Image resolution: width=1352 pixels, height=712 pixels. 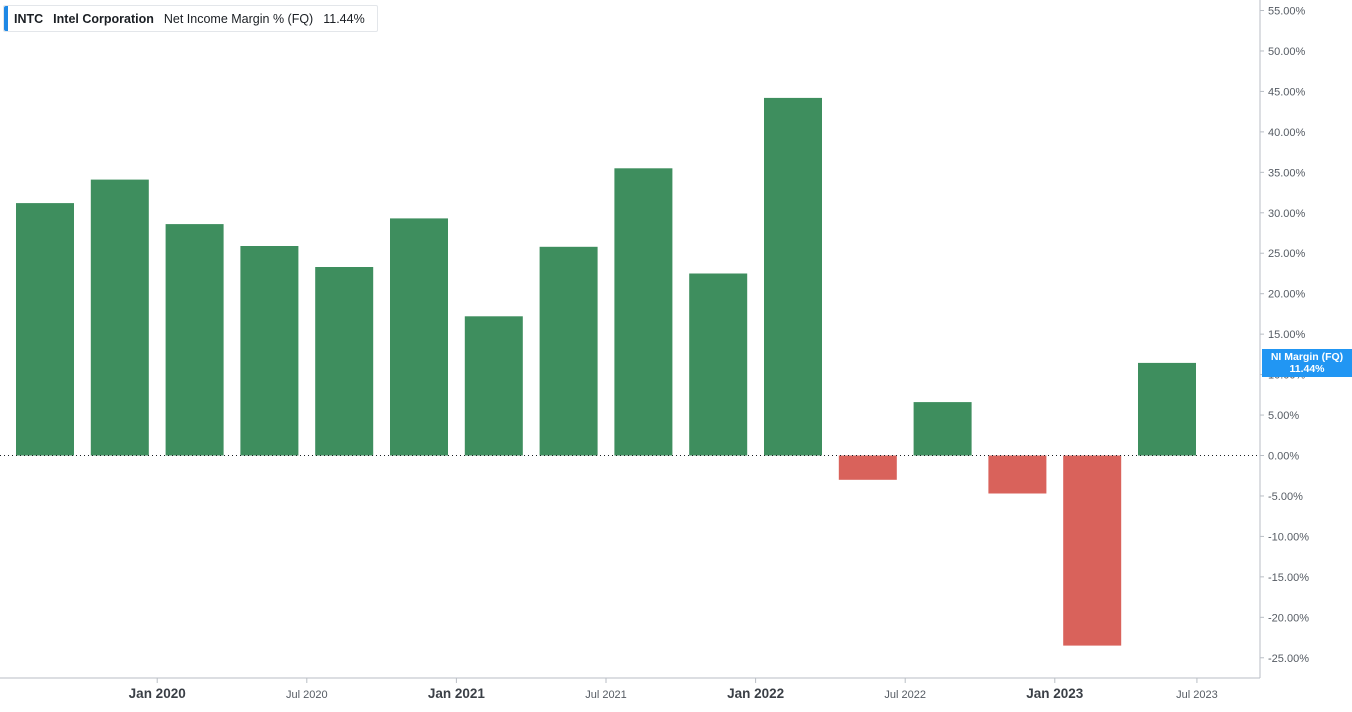 What do you see at coordinates (493, 386) in the screenshot?
I see `bar-q1-2021` at bounding box center [493, 386].